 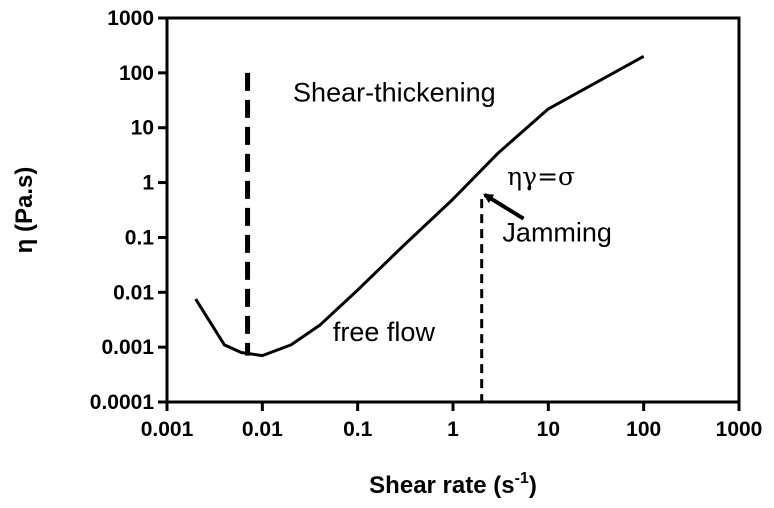 I want to click on x-tick-label: 100, so click(x=643, y=429).